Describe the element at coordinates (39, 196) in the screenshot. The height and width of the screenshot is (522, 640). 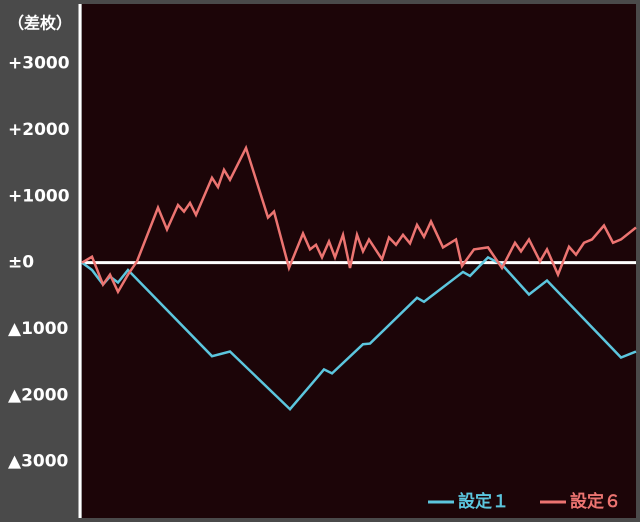
I see `y-tick-label: +1000` at that location.